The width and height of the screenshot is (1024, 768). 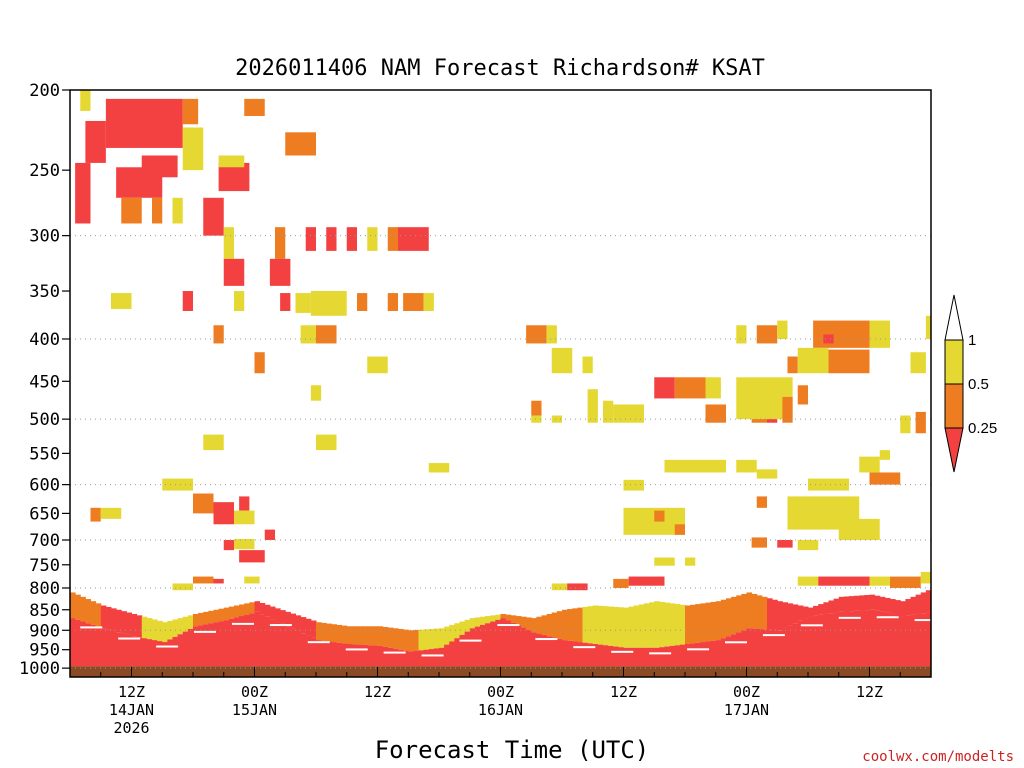 I want to click on x-tick-label: 12Z, so click(x=869, y=692).